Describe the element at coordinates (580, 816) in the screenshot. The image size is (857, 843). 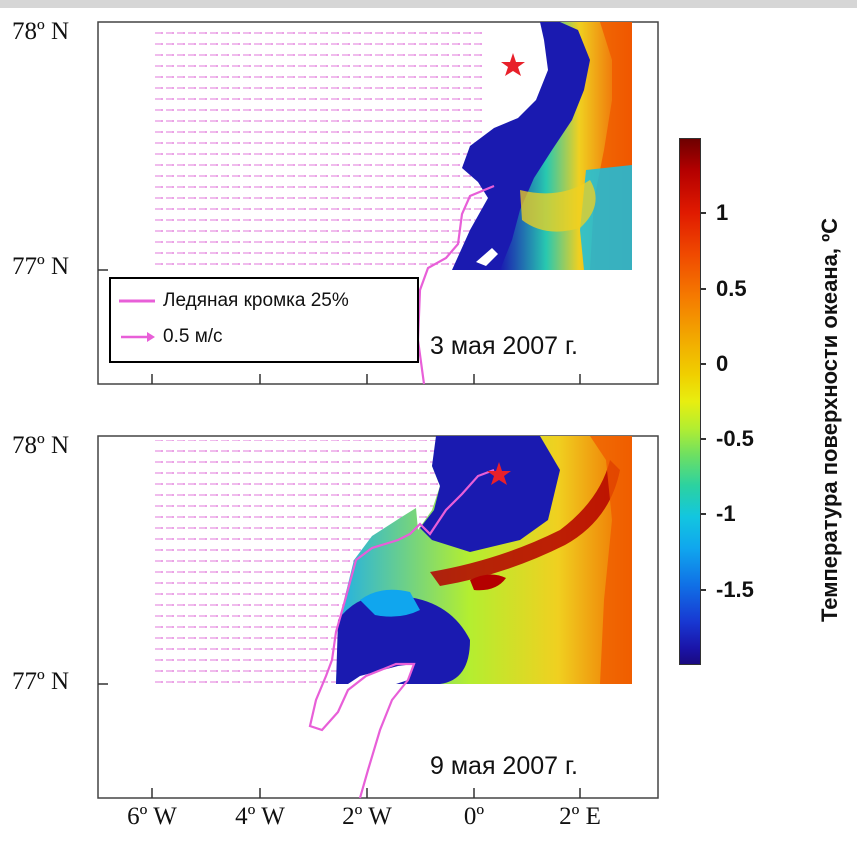
I see `lon-label-2e: 2º E` at that location.